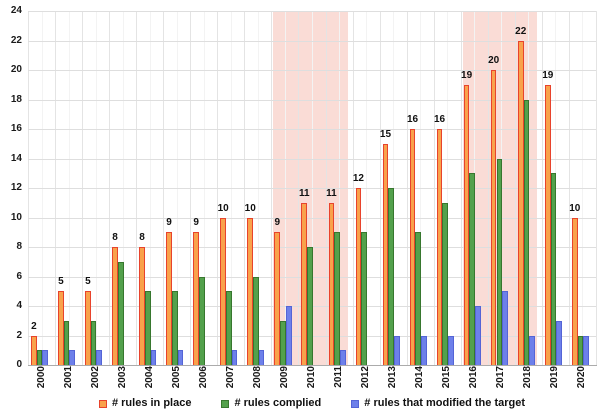 The height and width of the screenshot is (420, 603). I want to click on x-axis-label-2007: 2007, so click(230, 377).